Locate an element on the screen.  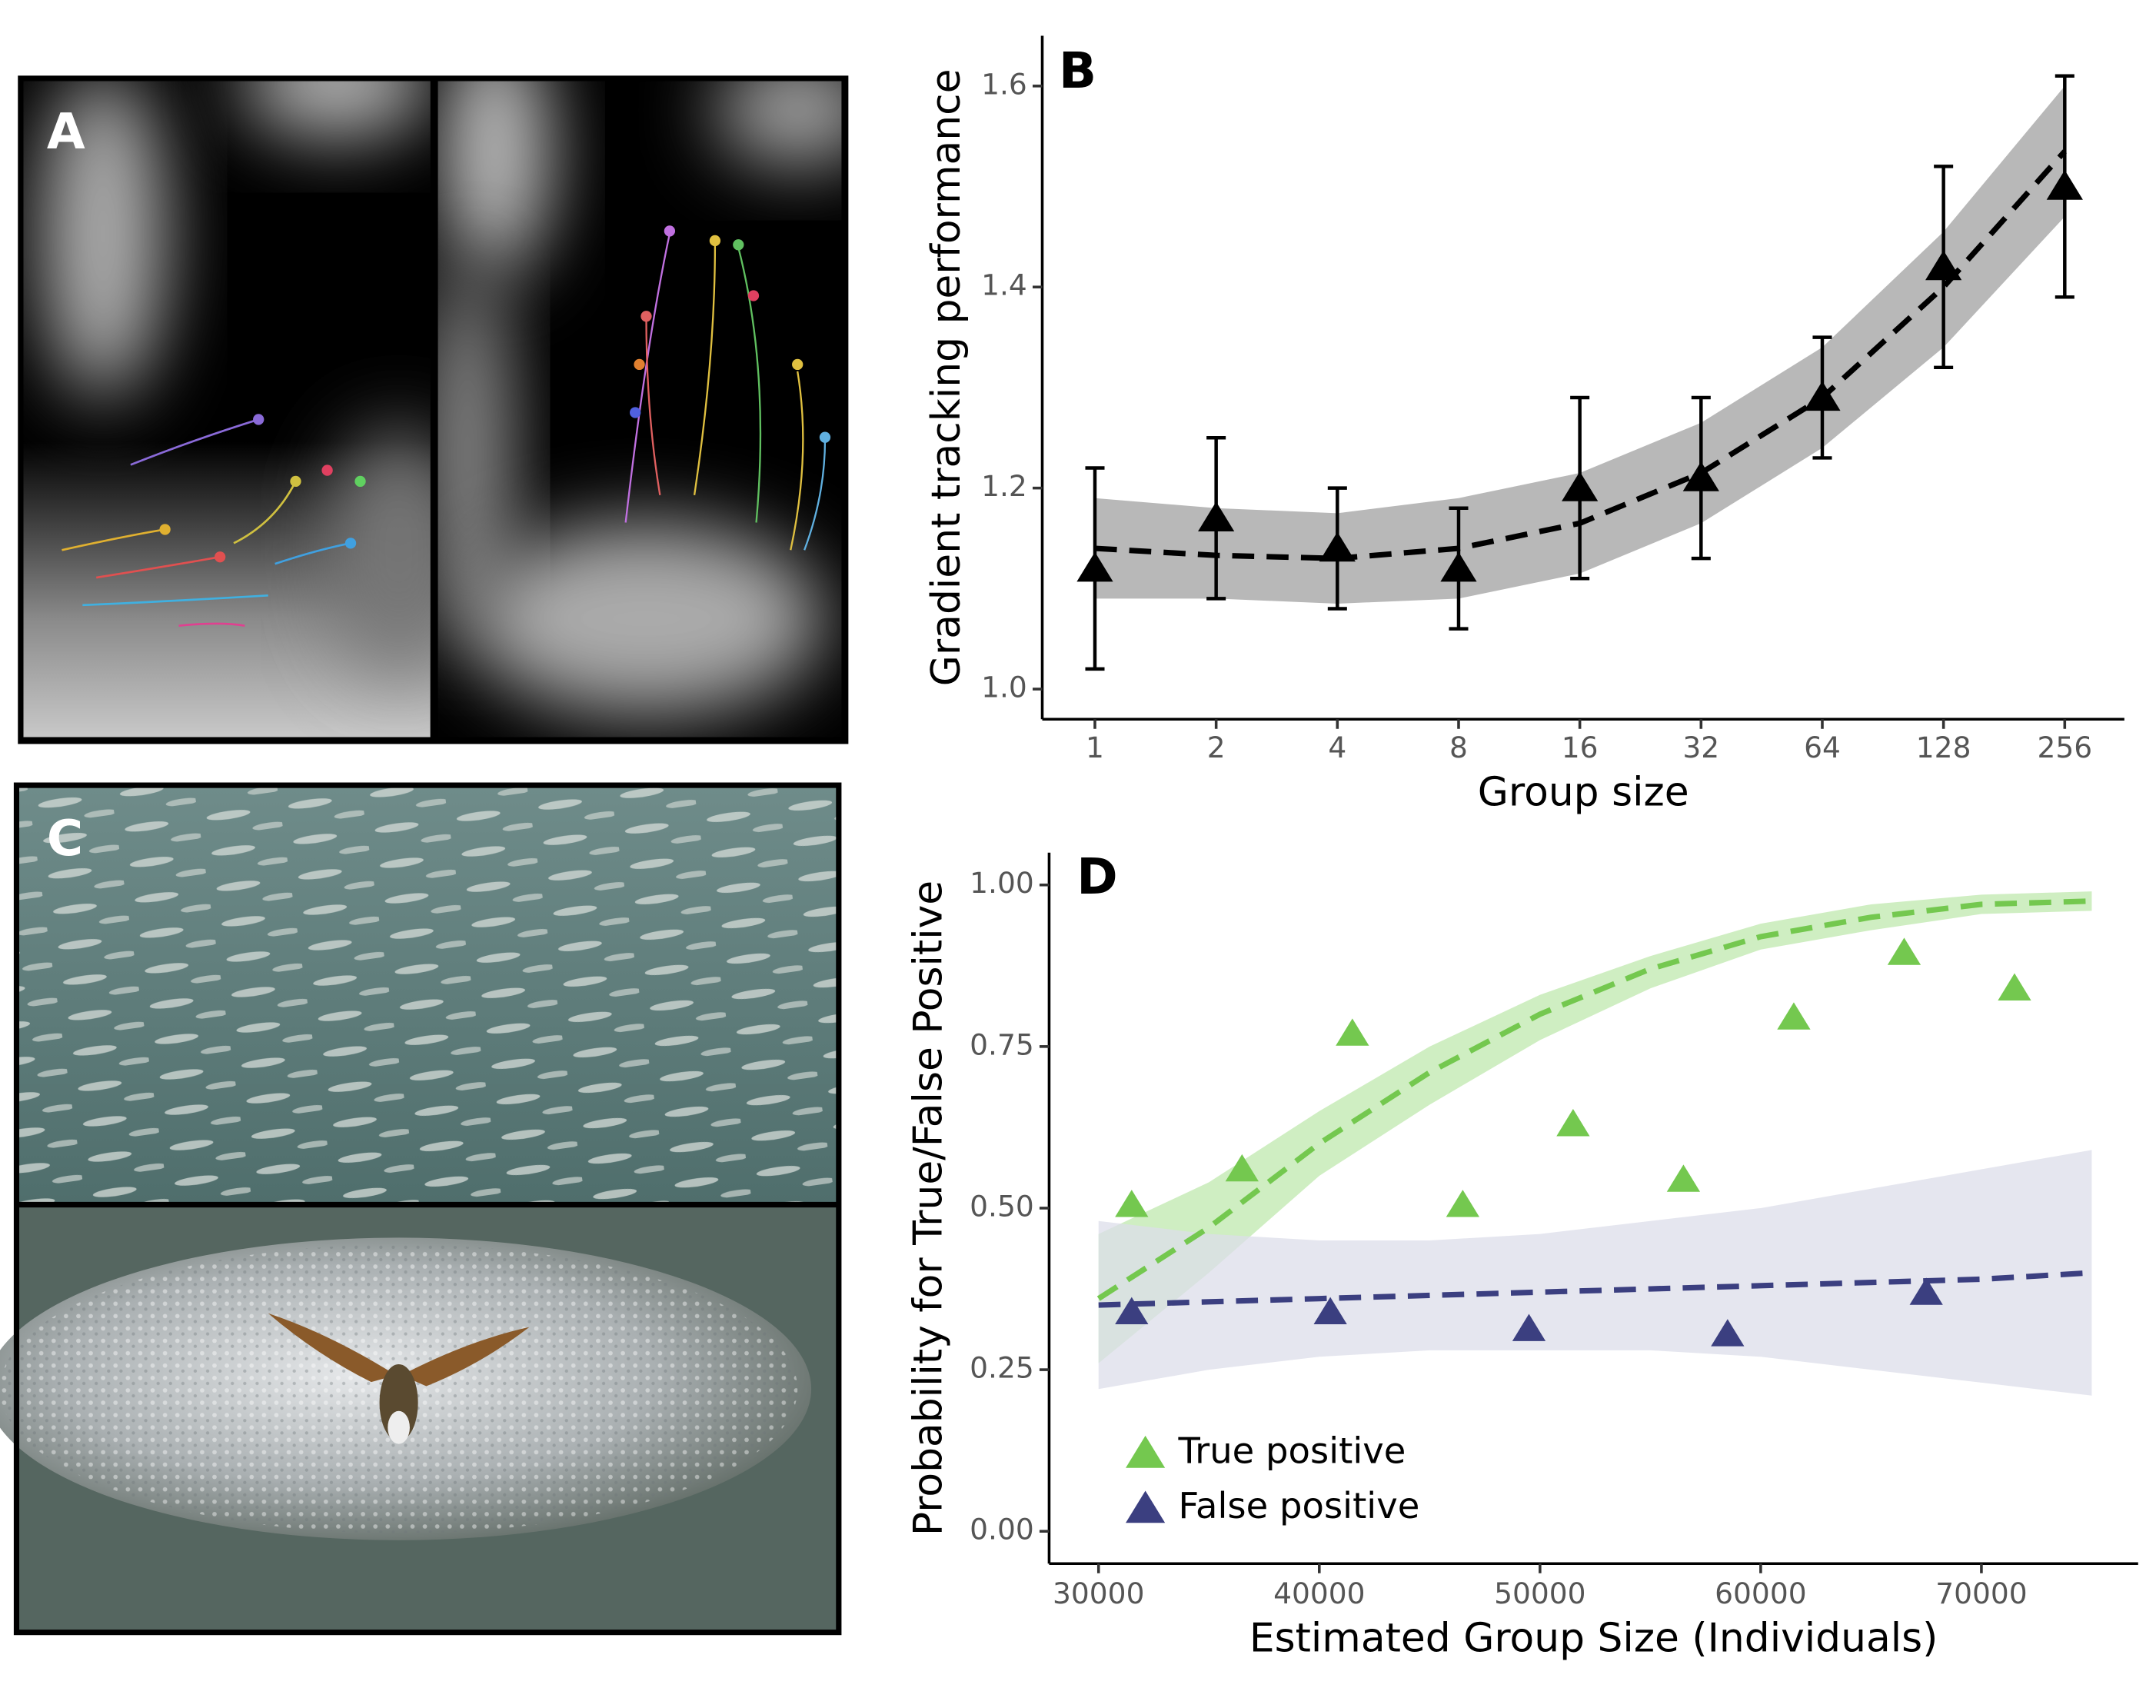
y-tick-label: 1.00 is located at coordinates (1002, 883).